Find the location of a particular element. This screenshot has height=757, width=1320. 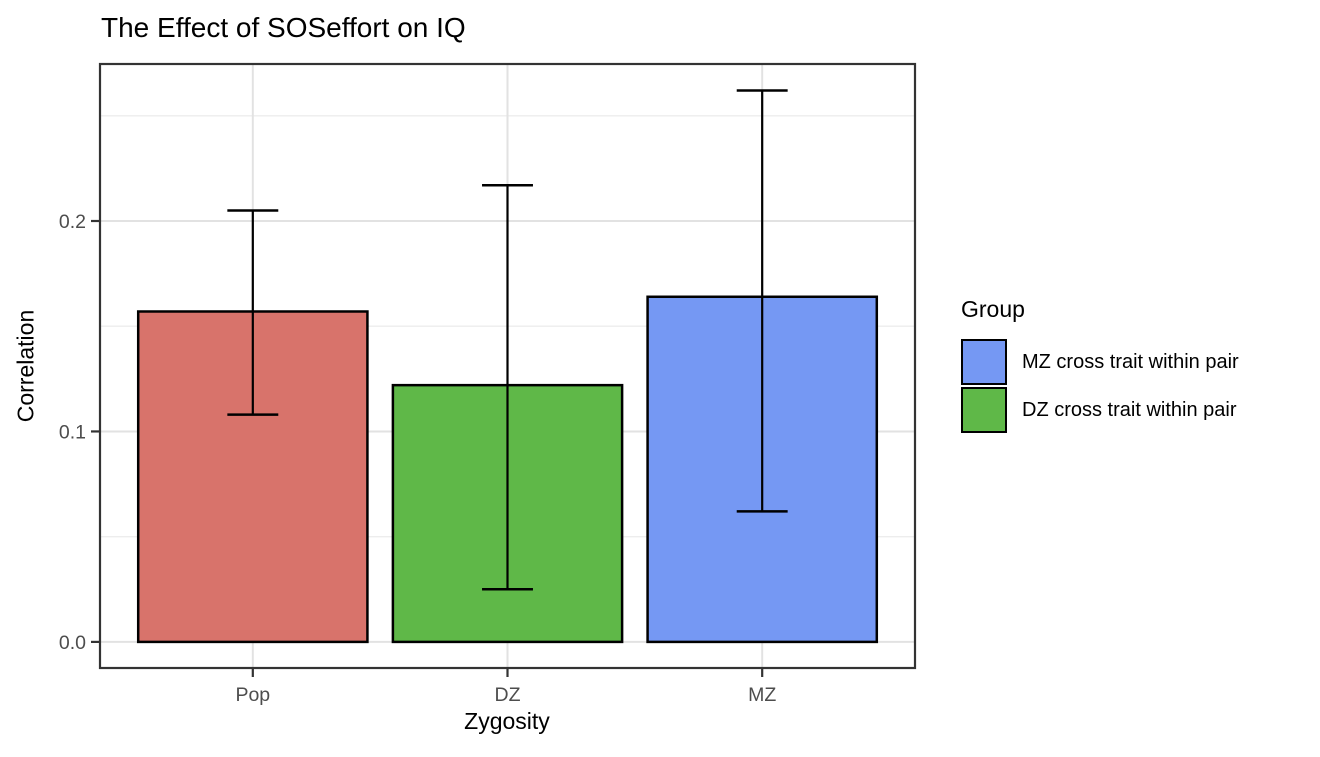

legend-label-mz: MZ cross trait within pair is located at coordinates (1130, 361).